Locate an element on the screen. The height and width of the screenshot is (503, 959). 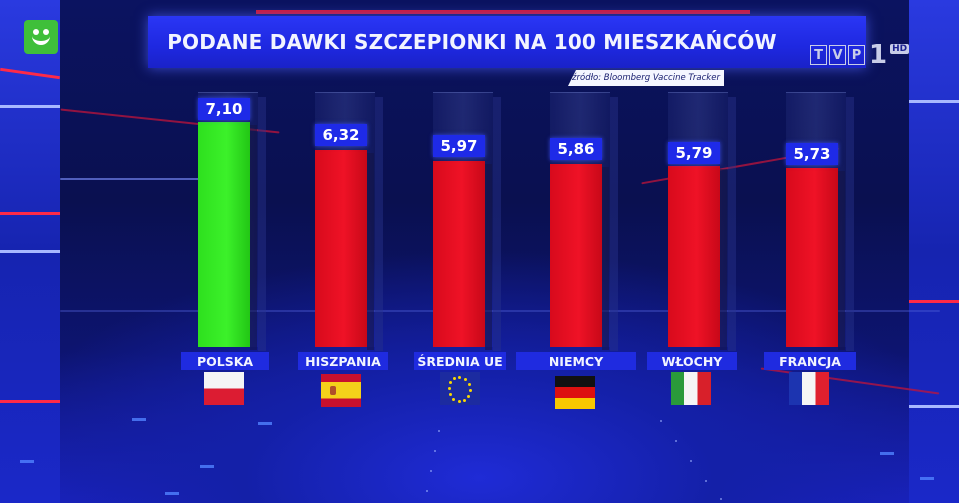
smiley-face-icon is located at coordinates (41, 37).